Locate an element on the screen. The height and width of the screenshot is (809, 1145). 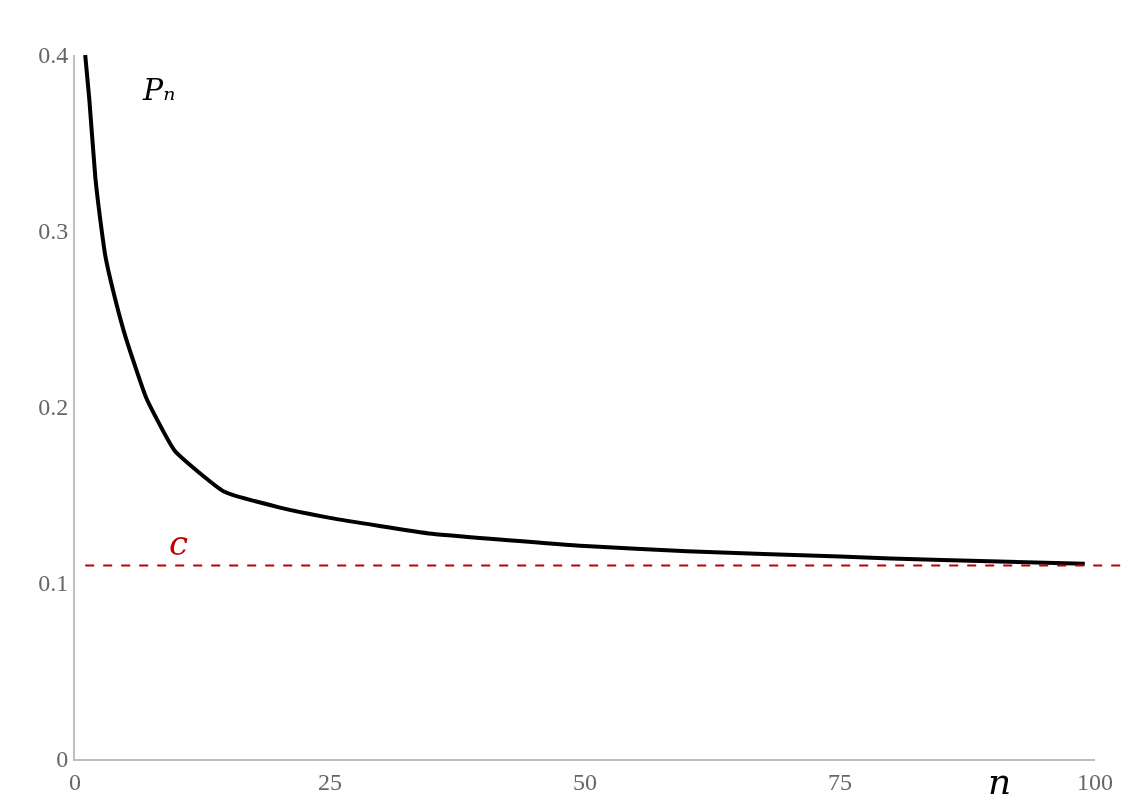
x-tick-label: 75 is located at coordinates (840, 781).